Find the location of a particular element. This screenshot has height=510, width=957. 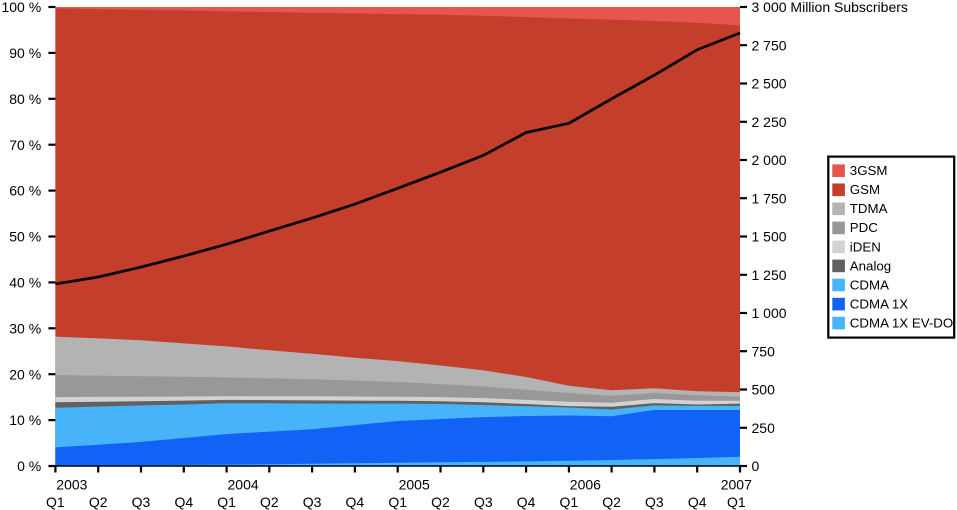

svg-text: 20 % is located at coordinates (25, 374).